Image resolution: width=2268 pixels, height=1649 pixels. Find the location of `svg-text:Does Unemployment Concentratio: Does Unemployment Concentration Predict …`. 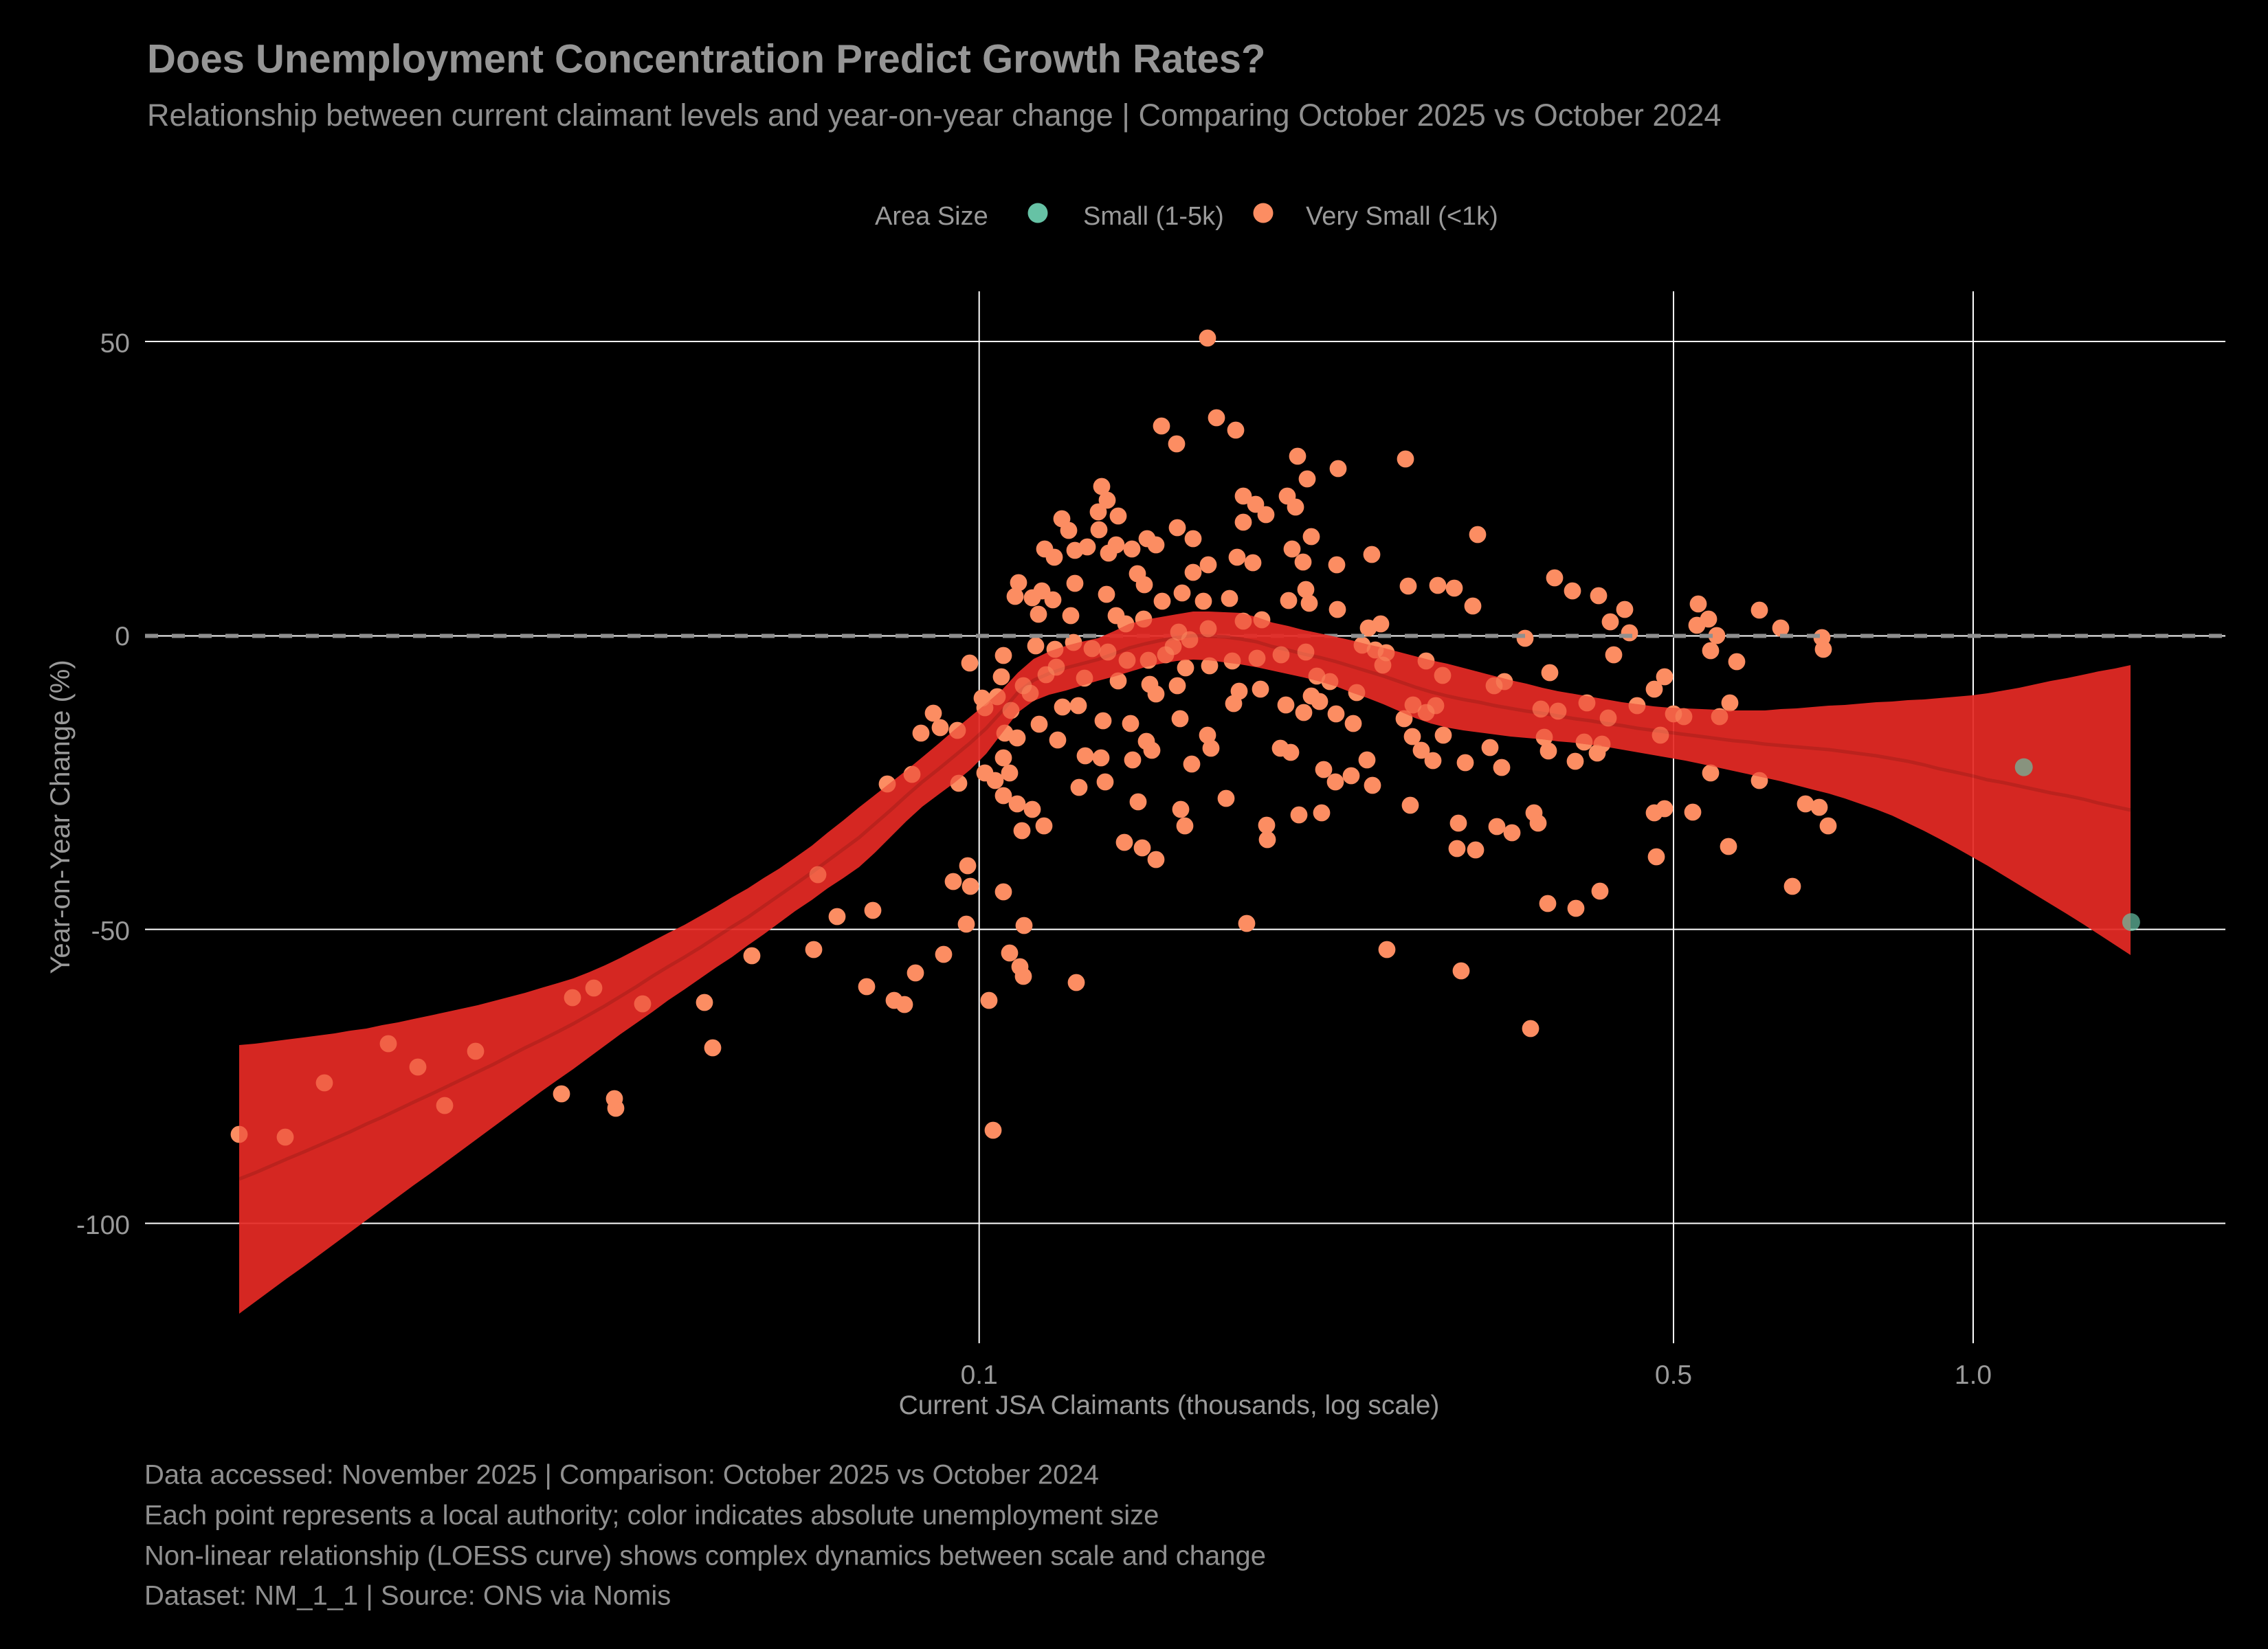

svg-text:Does Unemployment Concentratio: Does Unemployment Concentration Predict … is located at coordinates (706, 59).